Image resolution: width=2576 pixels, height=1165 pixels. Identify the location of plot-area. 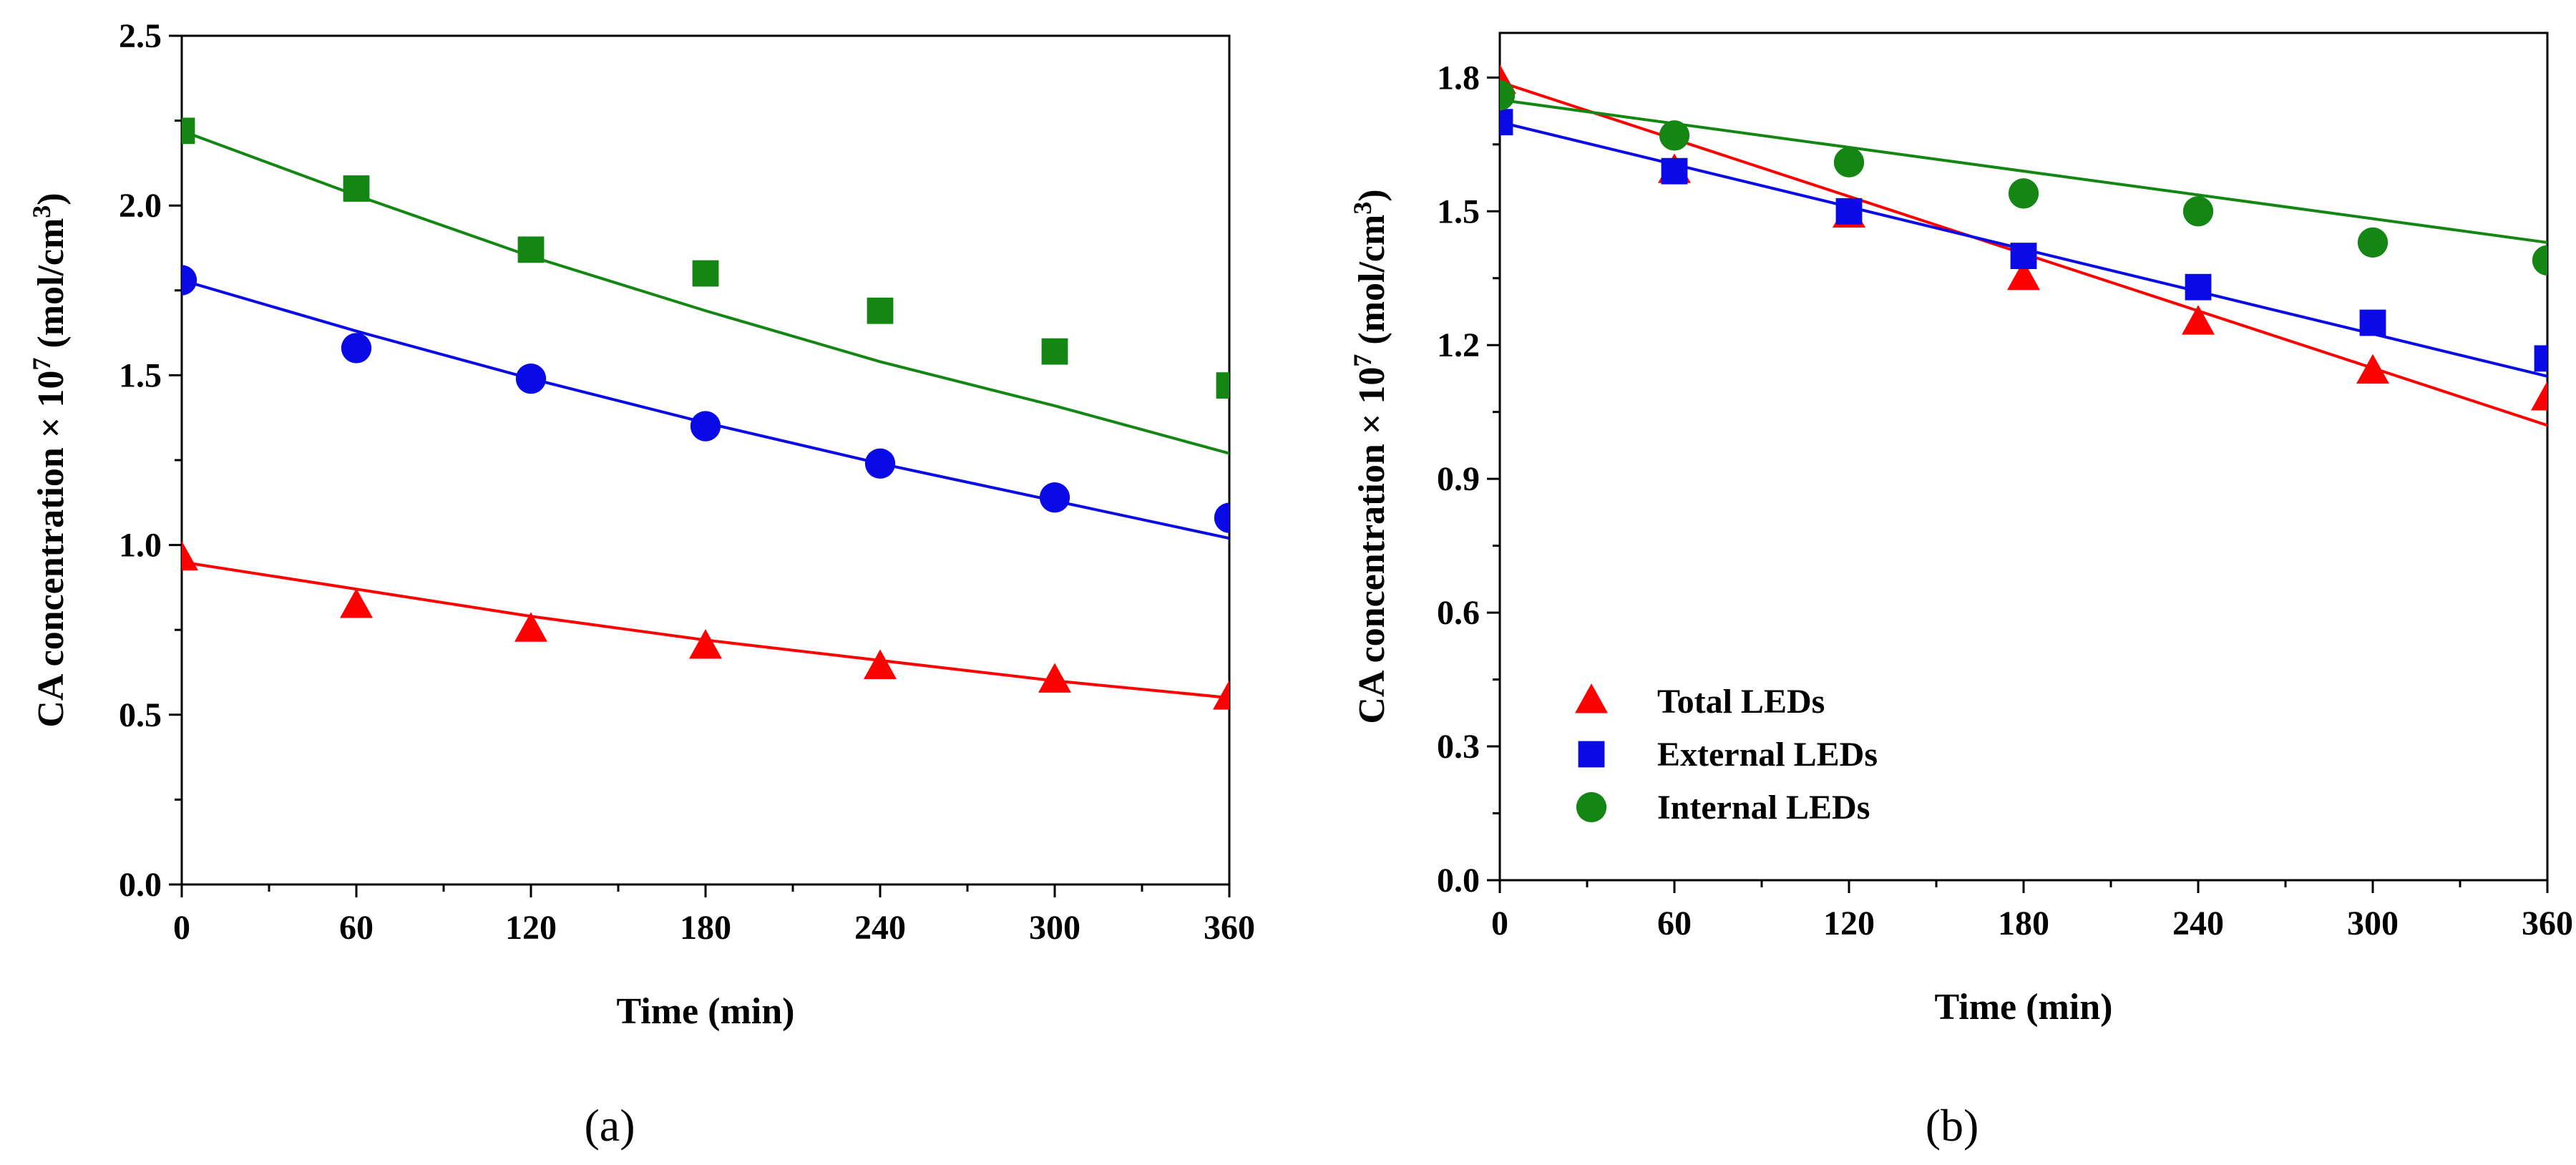
(2023, 246).